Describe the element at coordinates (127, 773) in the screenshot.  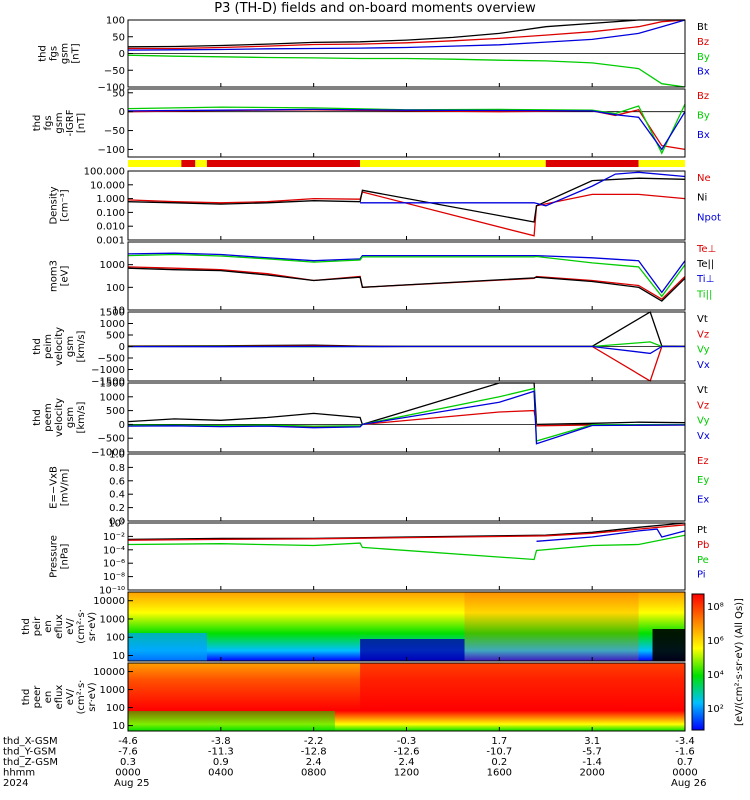
I see `xtick-value: 0000` at that location.